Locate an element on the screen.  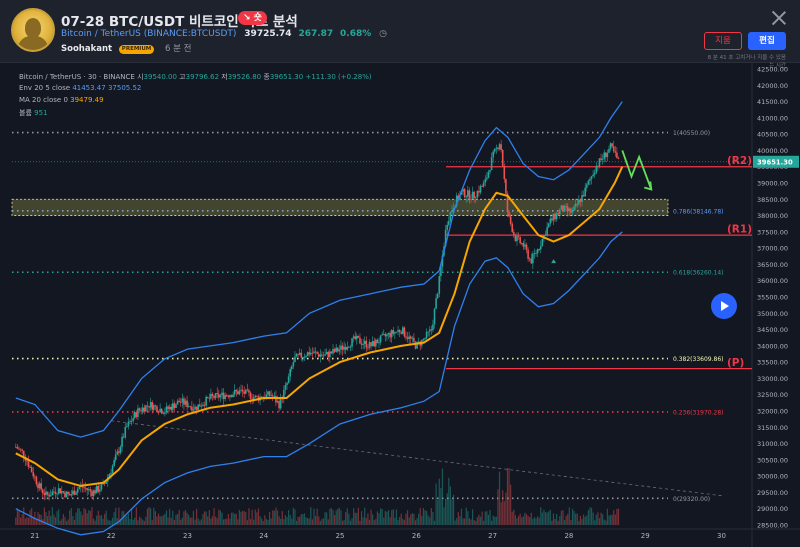
legend-env-row: Env 20 5 close 41453.47 37505.52 is located at coordinates (80, 88).